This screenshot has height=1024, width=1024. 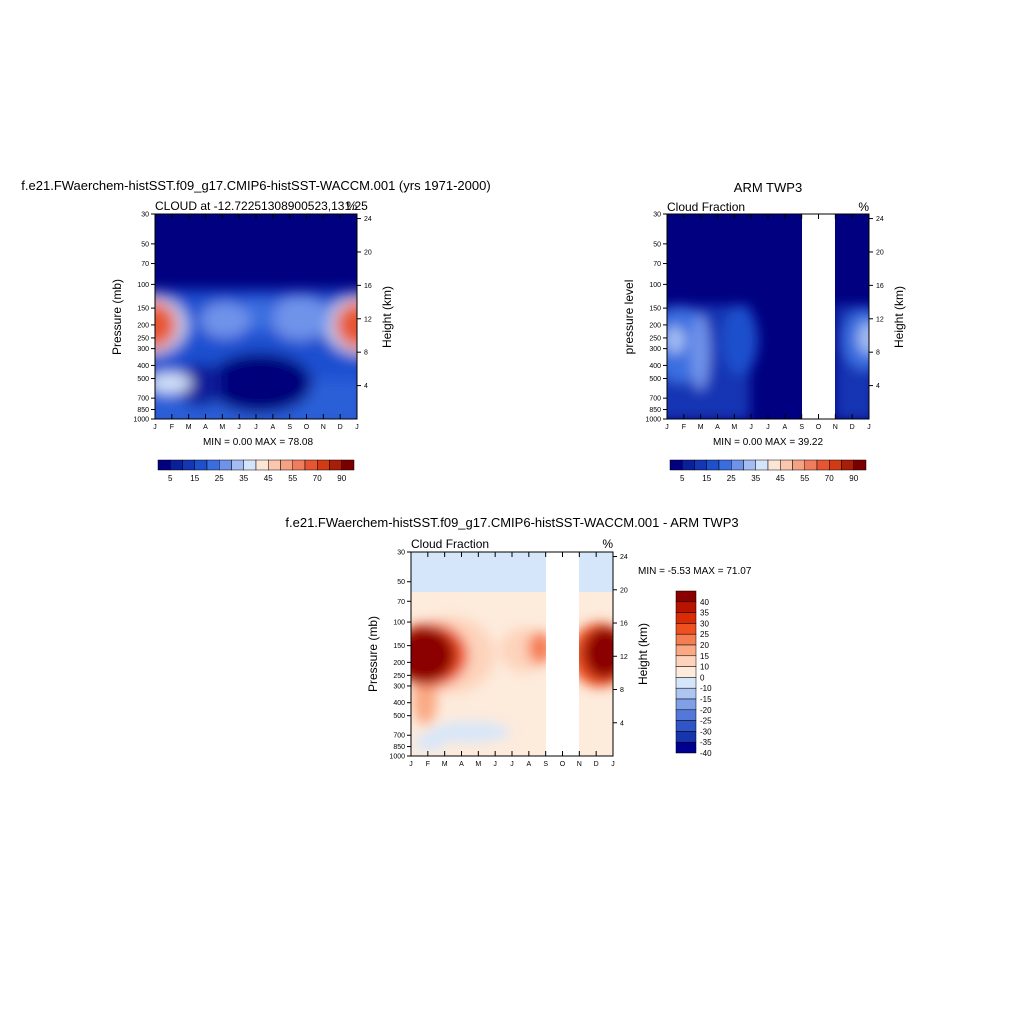 What do you see at coordinates (143, 399) in the screenshot?
I see `y-tick-label: 700` at bounding box center [143, 399].